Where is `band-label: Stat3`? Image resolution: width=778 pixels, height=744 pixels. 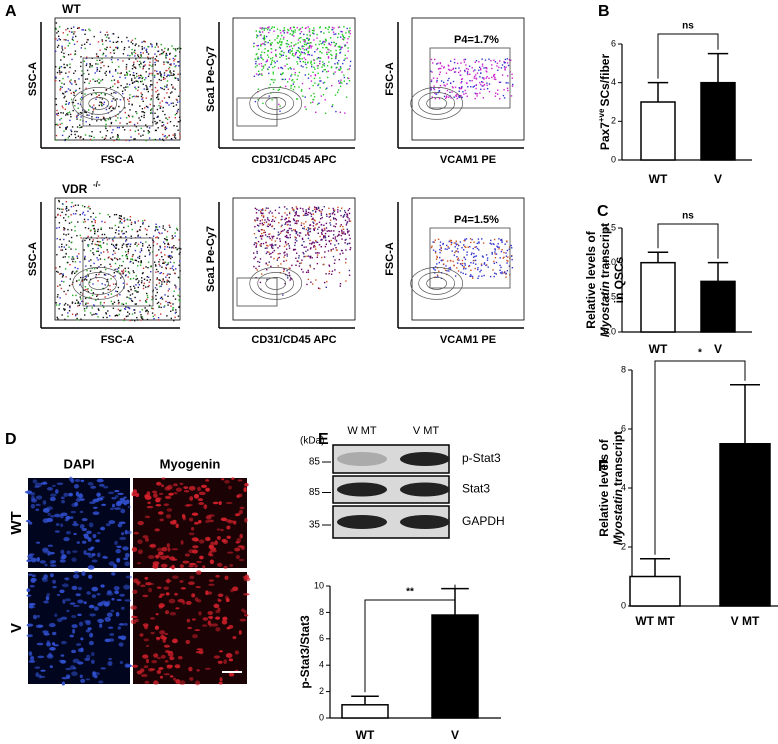 band-label: Stat3 is located at coordinates (476, 489).